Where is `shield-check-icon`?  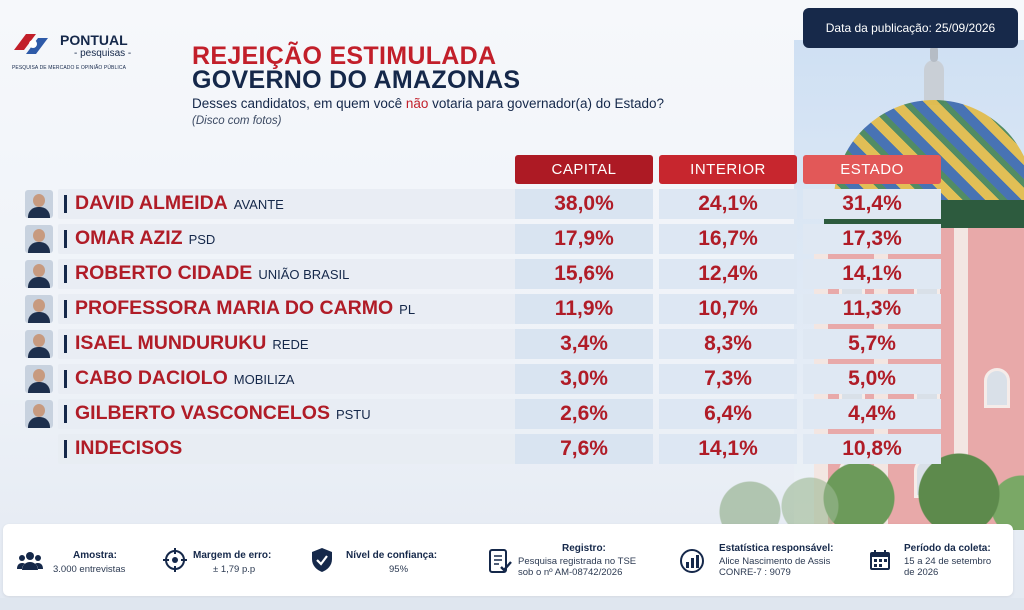 shield-check-icon is located at coordinates (322, 560).